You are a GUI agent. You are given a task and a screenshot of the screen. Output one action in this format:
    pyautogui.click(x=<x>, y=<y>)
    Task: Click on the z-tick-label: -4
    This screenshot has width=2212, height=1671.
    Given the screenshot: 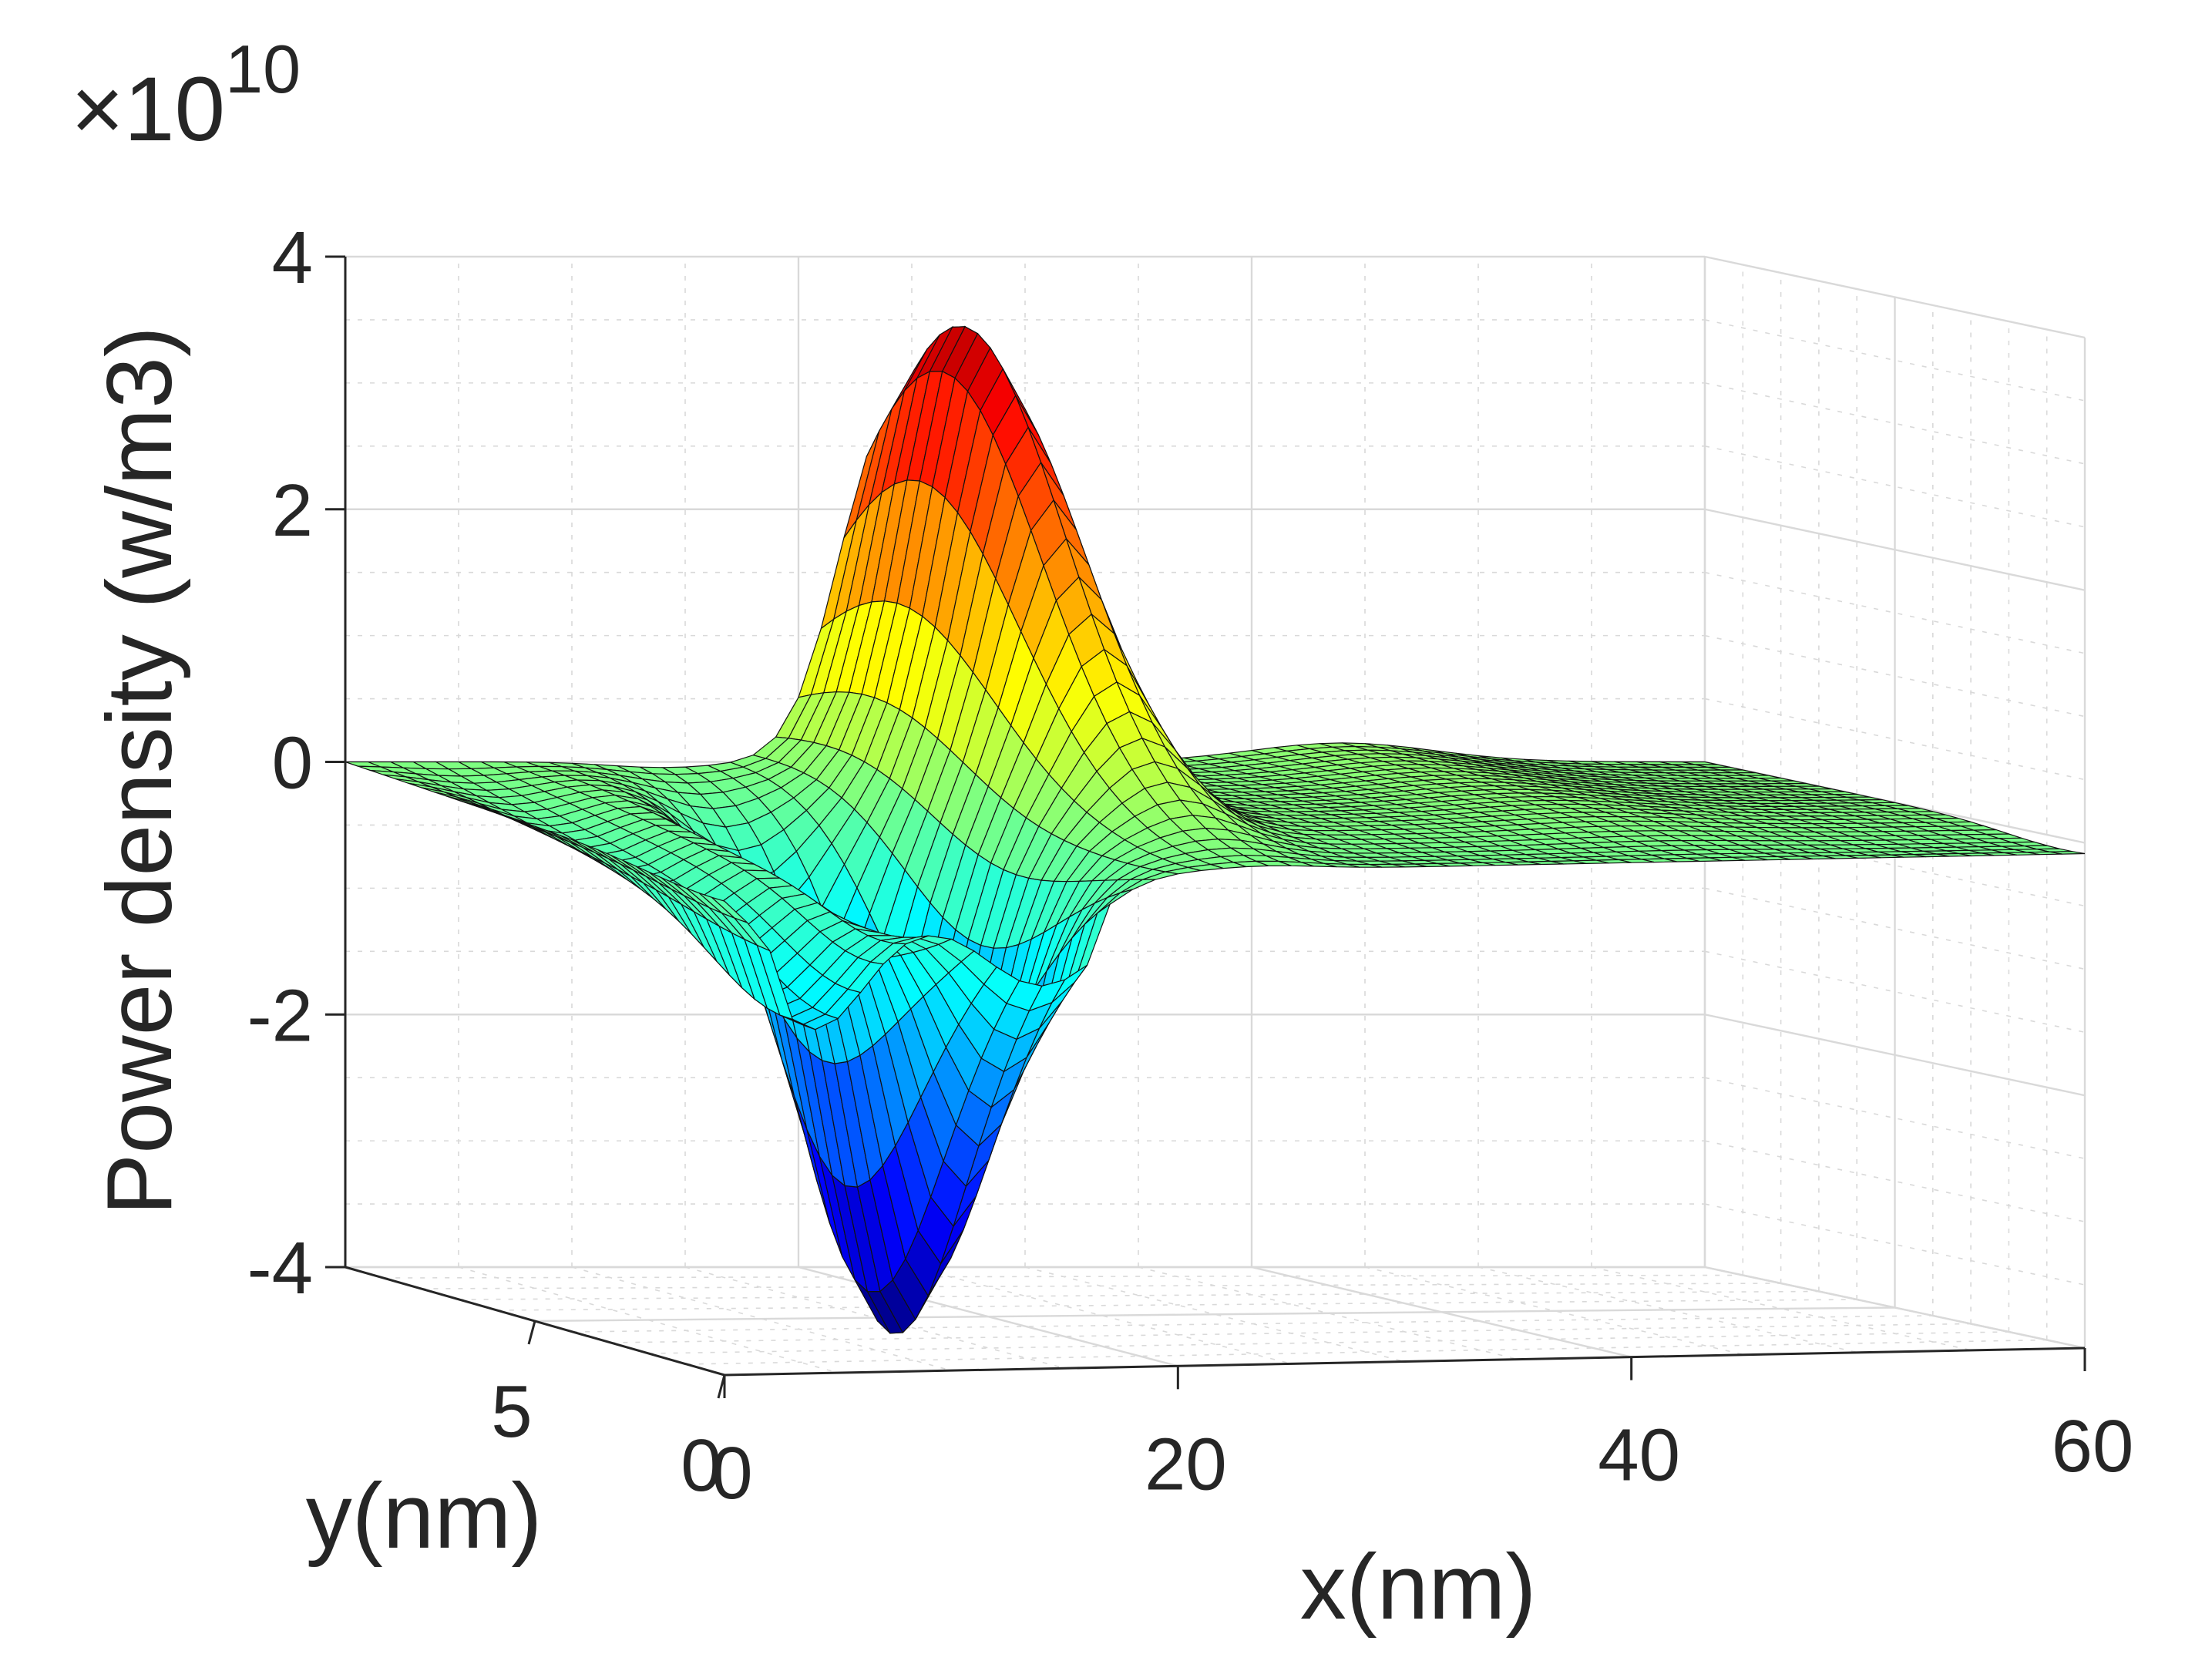 What is the action you would take?
    pyautogui.click(x=280, y=1268)
    